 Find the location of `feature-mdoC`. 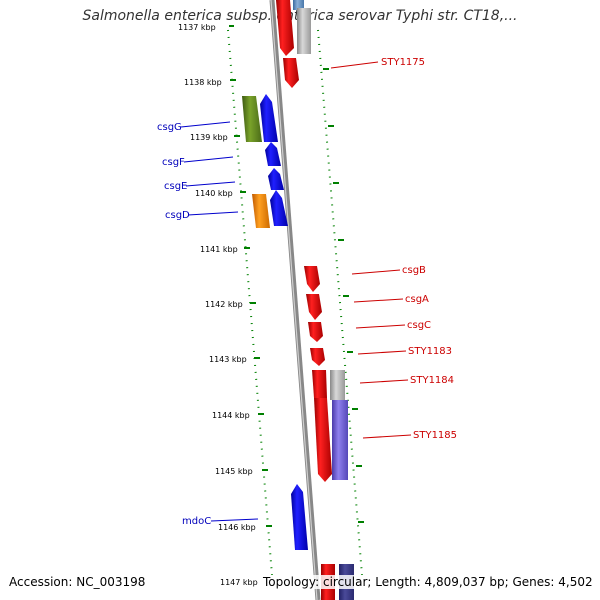

feature-mdoC is located at coordinates (299, 517).